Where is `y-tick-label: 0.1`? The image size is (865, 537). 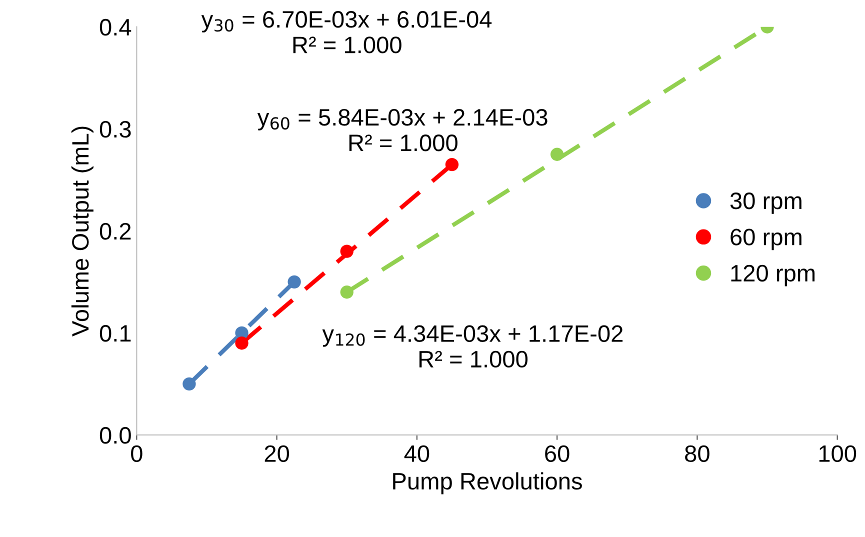
y-tick-label: 0.1 is located at coordinates (115, 333).